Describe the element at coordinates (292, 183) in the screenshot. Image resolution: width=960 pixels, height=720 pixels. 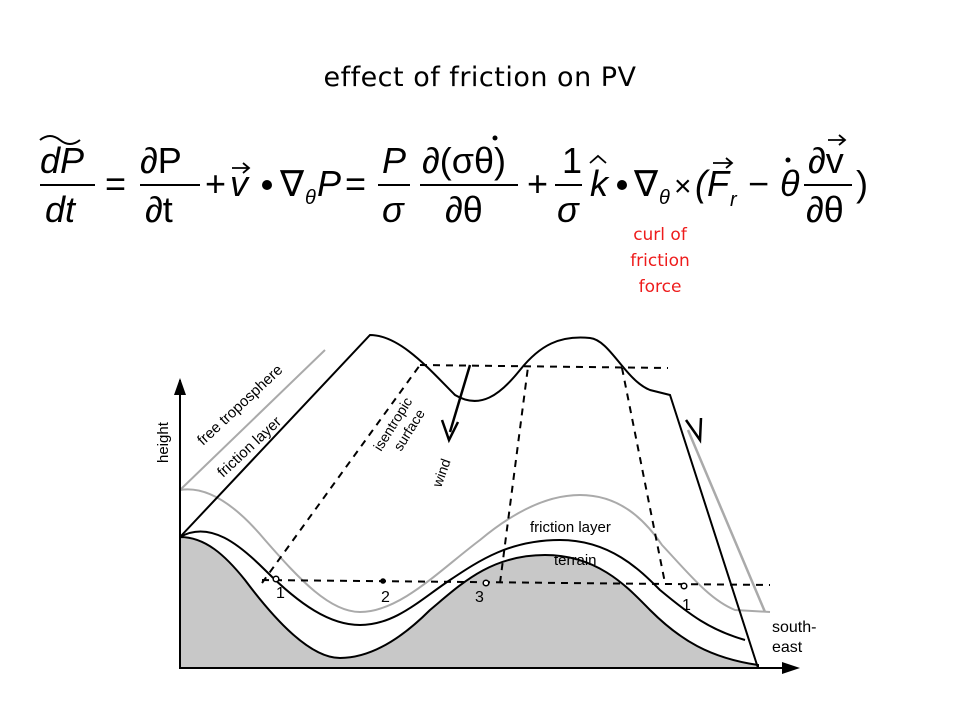
I see `nabla-symbol: ∇` at that location.